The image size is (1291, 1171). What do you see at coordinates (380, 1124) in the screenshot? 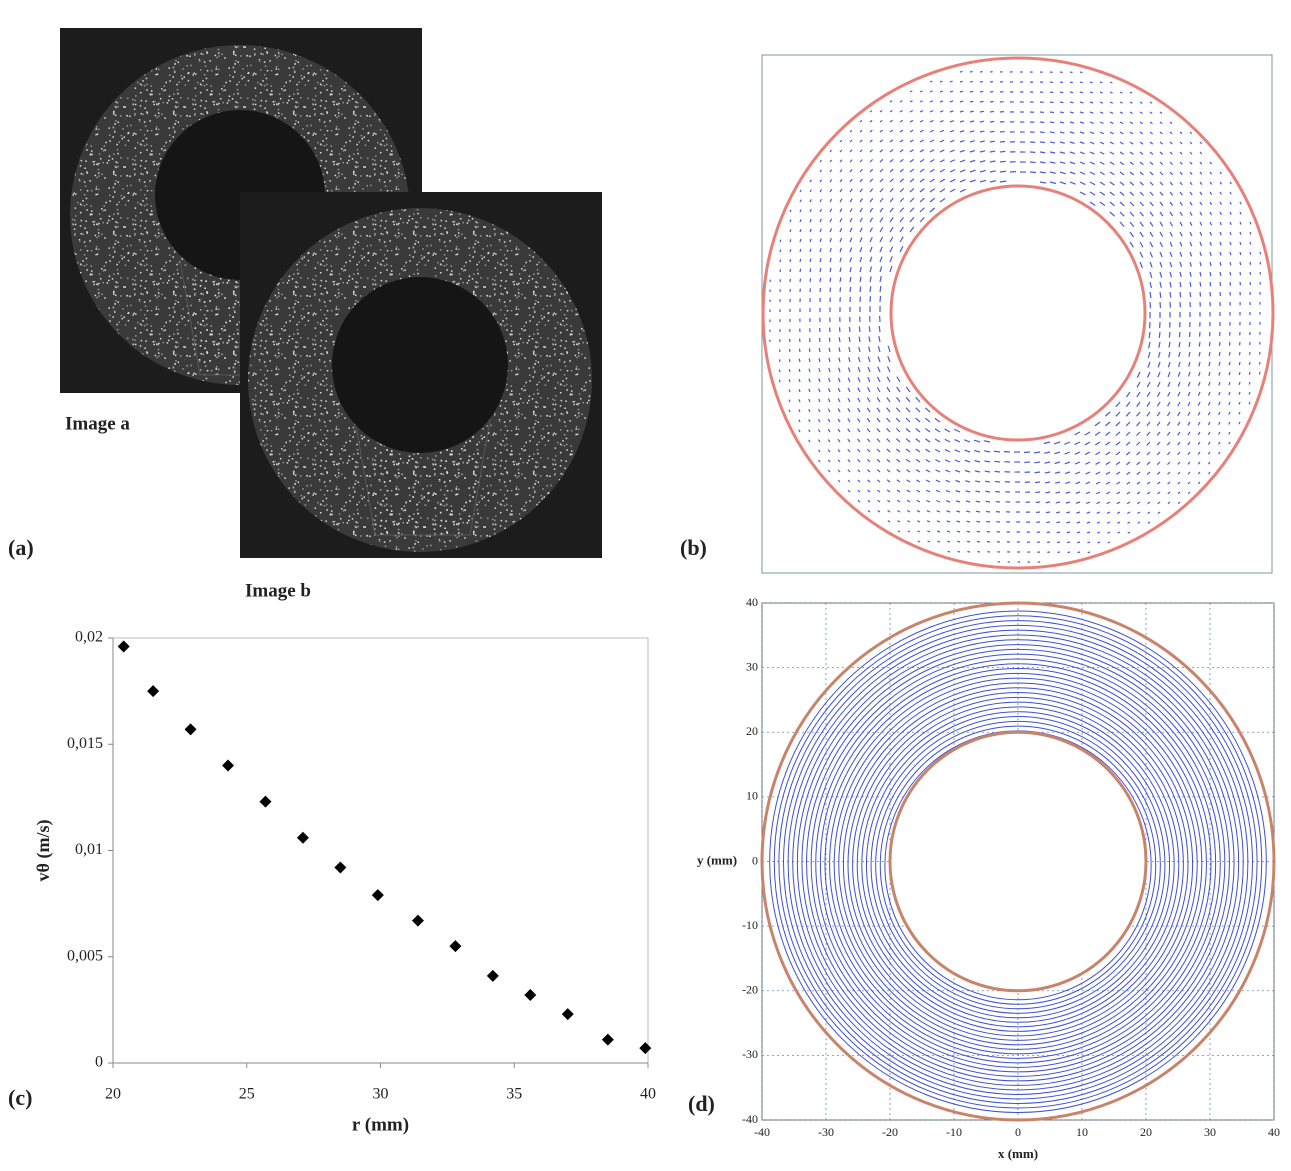
I see `x-axis-label: r (mm)` at bounding box center [380, 1124].